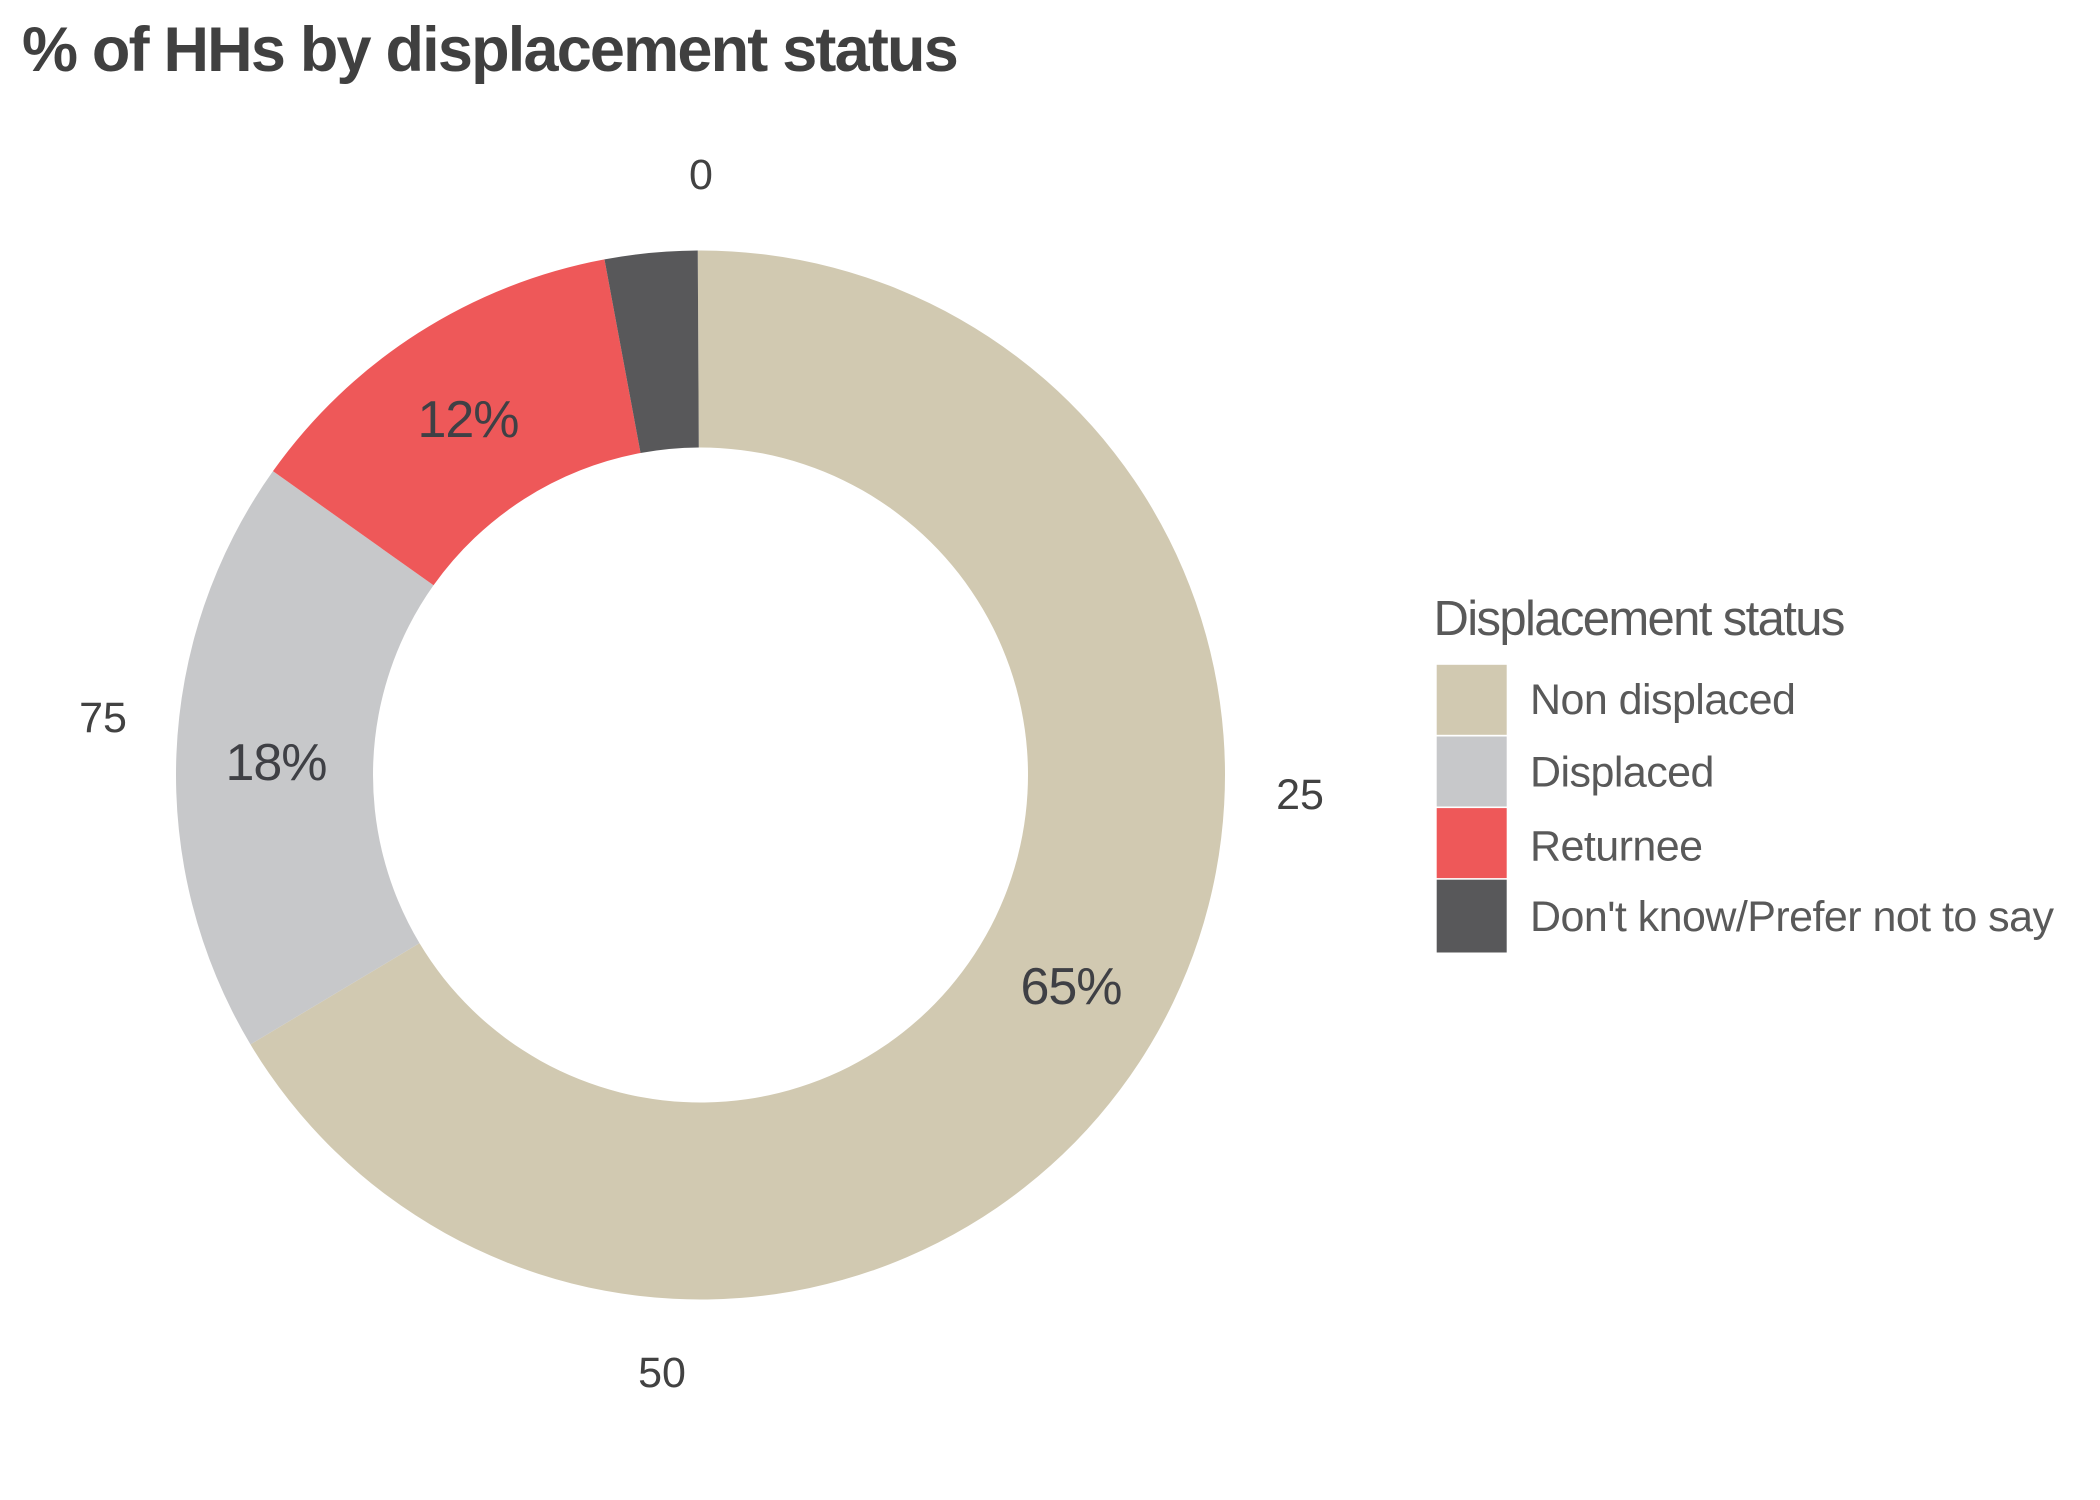 This screenshot has height=1500, width=2100. Describe the element at coordinates (1622, 772) in the screenshot. I see `svg-text: Displaced` at that location.